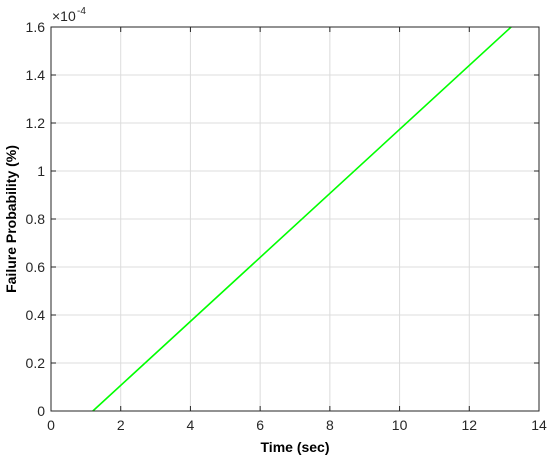 The width and height of the screenshot is (550, 461). Describe the element at coordinates (36, 75) in the screenshot. I see `y-tick-label: 1.4` at that location.